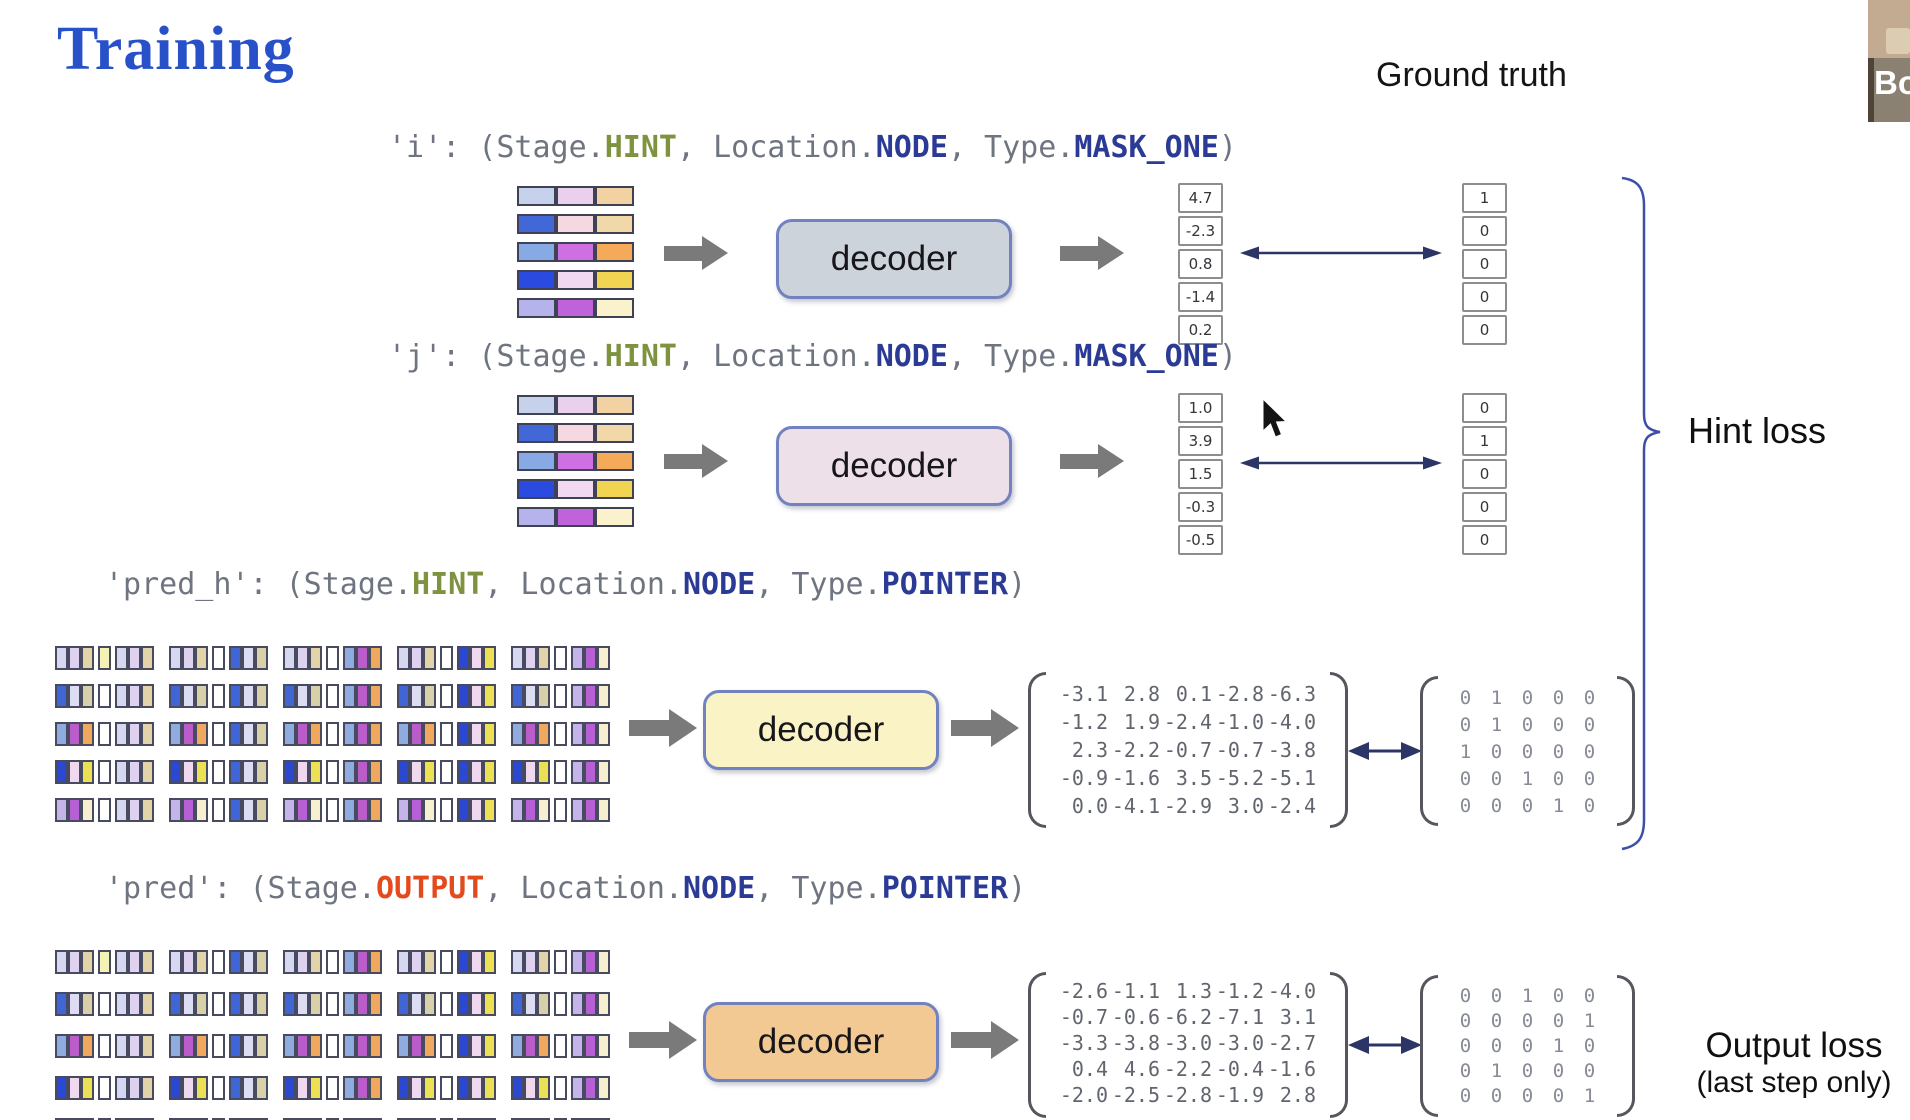  Describe the element at coordinates (340, 734) in the screenshot. I see `edge-embeddings-pred-h` at that location.